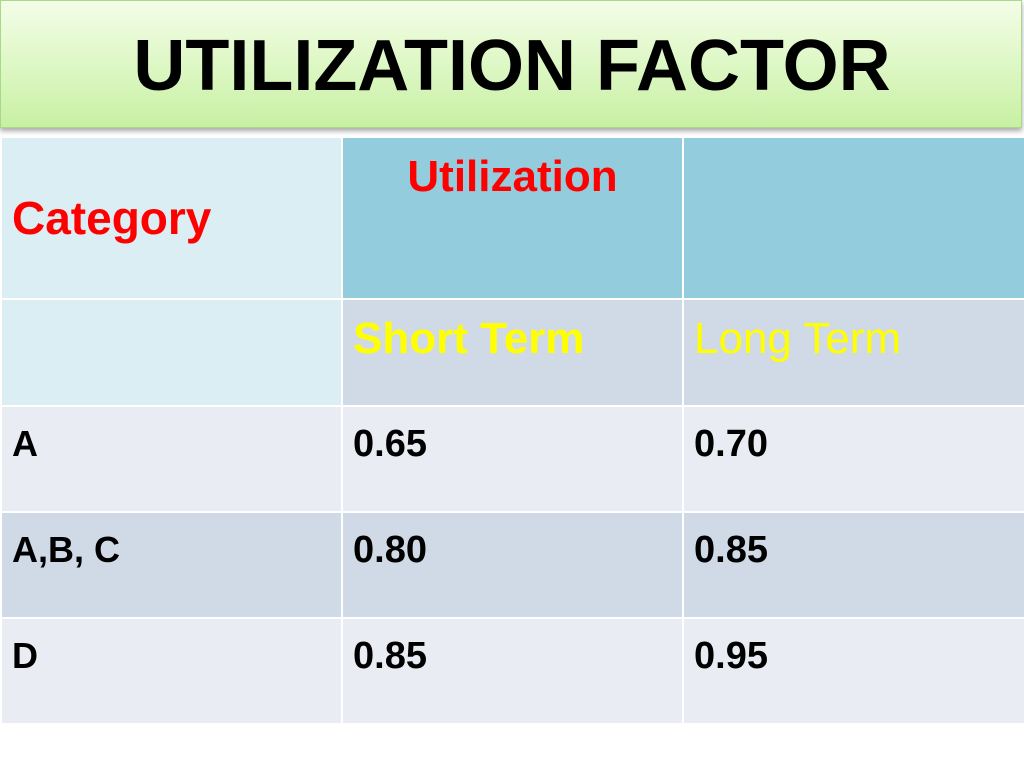 This screenshot has height=768, width=1024. I want to click on header-category: Category, so click(171, 218).